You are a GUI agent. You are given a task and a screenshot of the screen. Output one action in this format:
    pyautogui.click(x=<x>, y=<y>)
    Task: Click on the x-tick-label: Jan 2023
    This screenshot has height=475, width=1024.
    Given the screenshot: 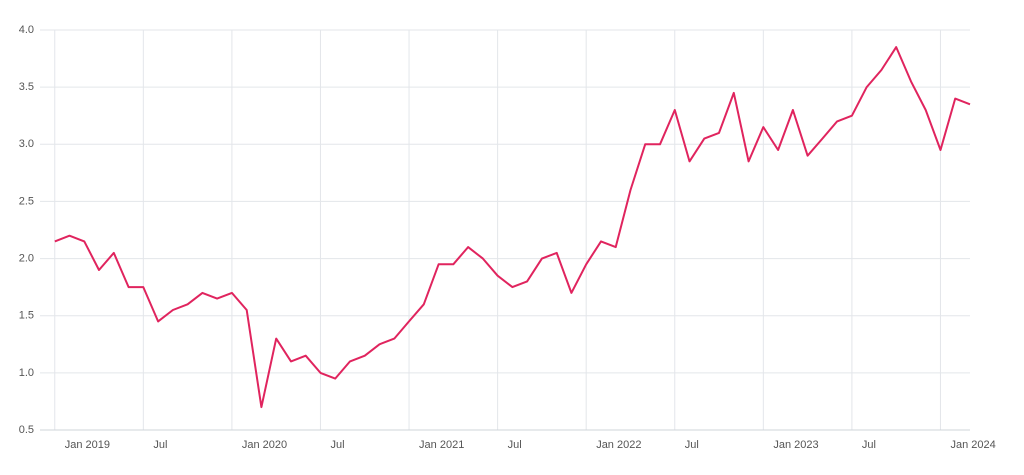 What is the action you would take?
    pyautogui.click(x=795, y=445)
    